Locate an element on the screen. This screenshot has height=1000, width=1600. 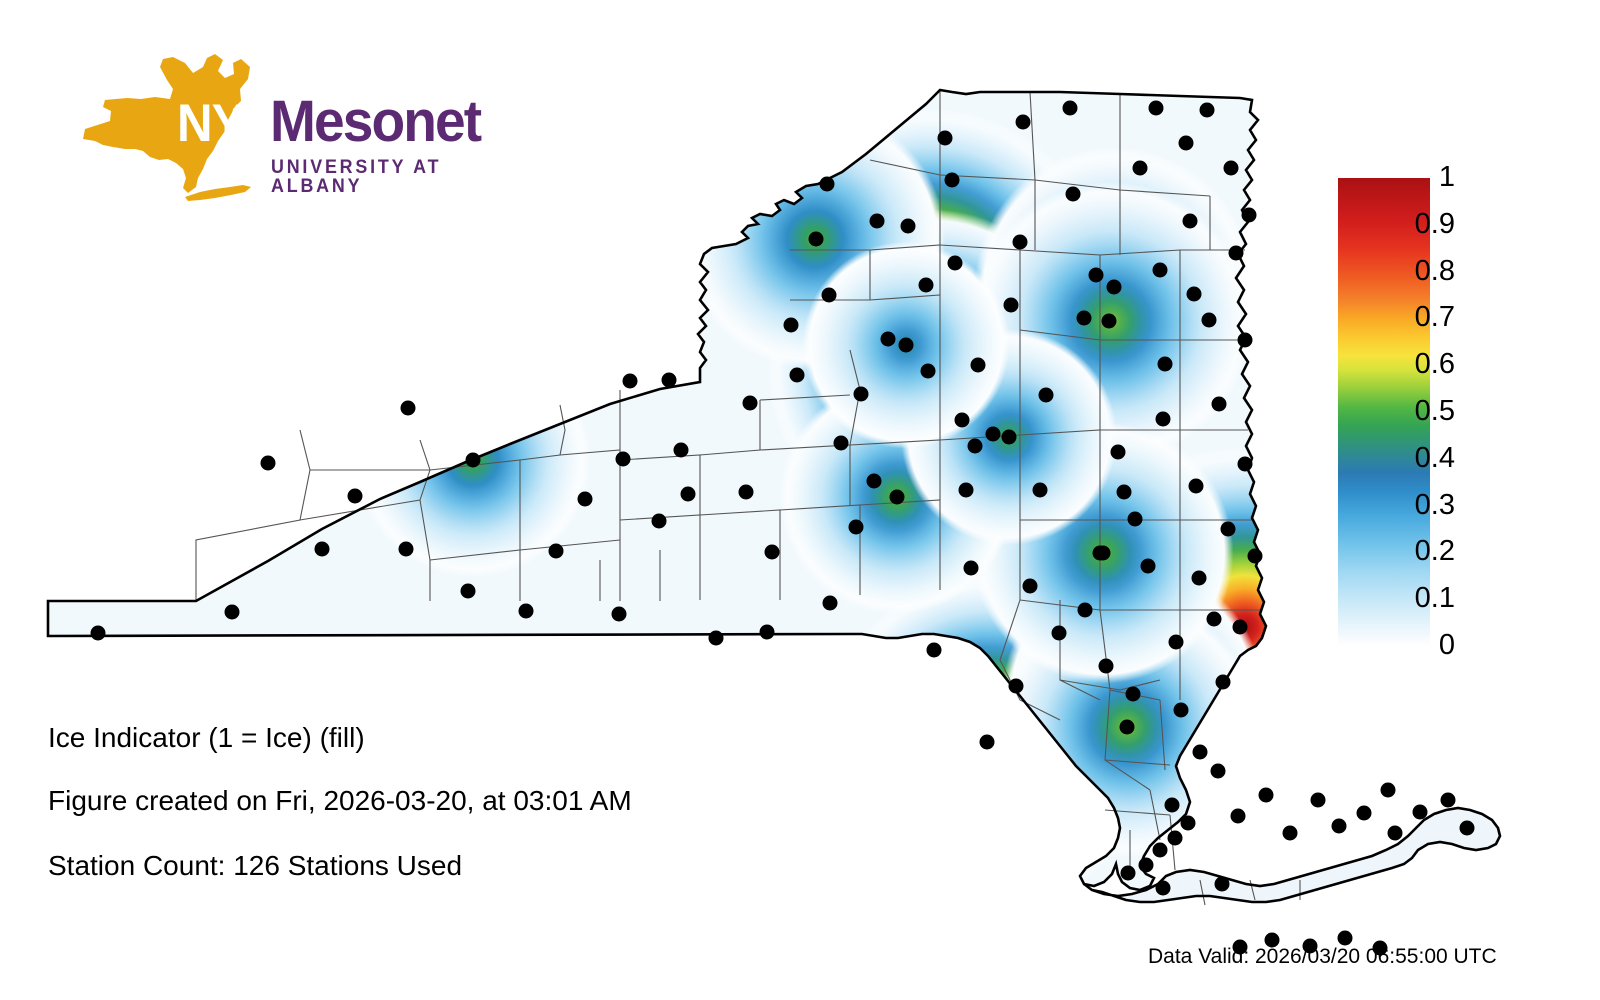
data-valid-caption: Data Valid: 2026/03/20 06:55:00 UTC is located at coordinates (1322, 956).